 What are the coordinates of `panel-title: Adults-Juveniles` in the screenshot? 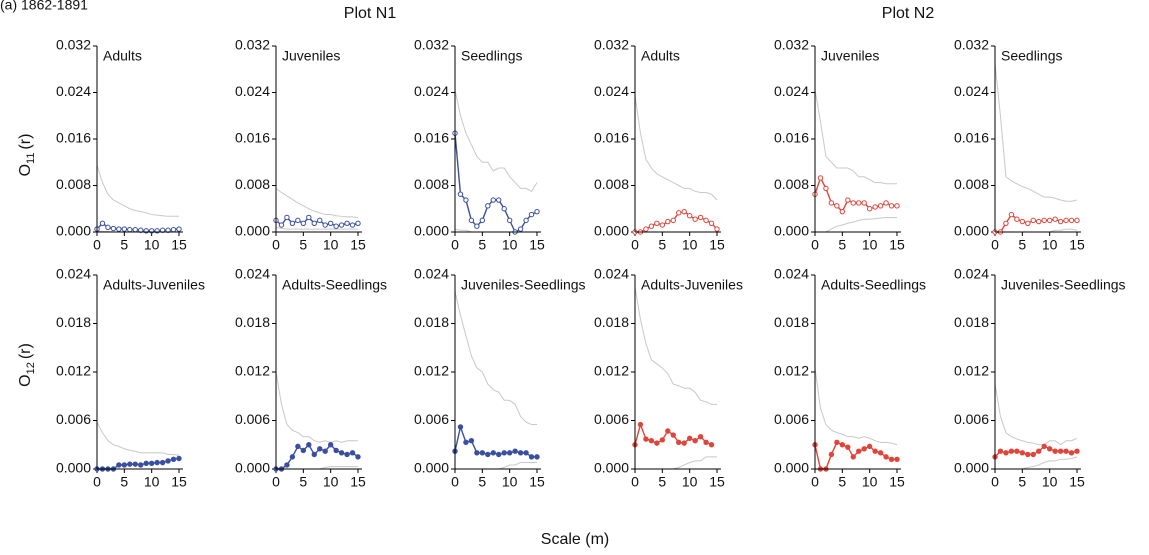 It's located at (154, 285).